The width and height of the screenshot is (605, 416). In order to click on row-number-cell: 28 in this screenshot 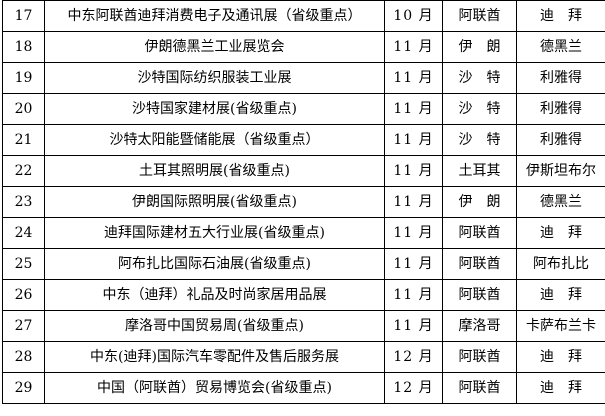, I will do `click(23, 357)`.